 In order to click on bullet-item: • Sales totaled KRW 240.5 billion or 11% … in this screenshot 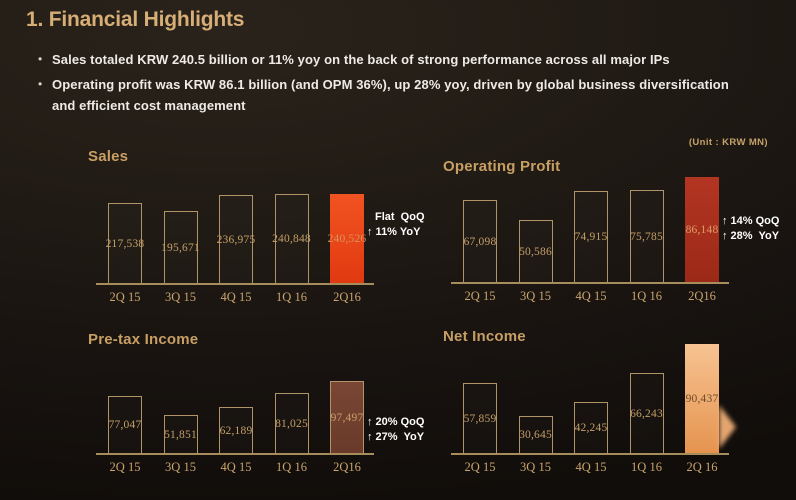, I will do `click(408, 59)`.